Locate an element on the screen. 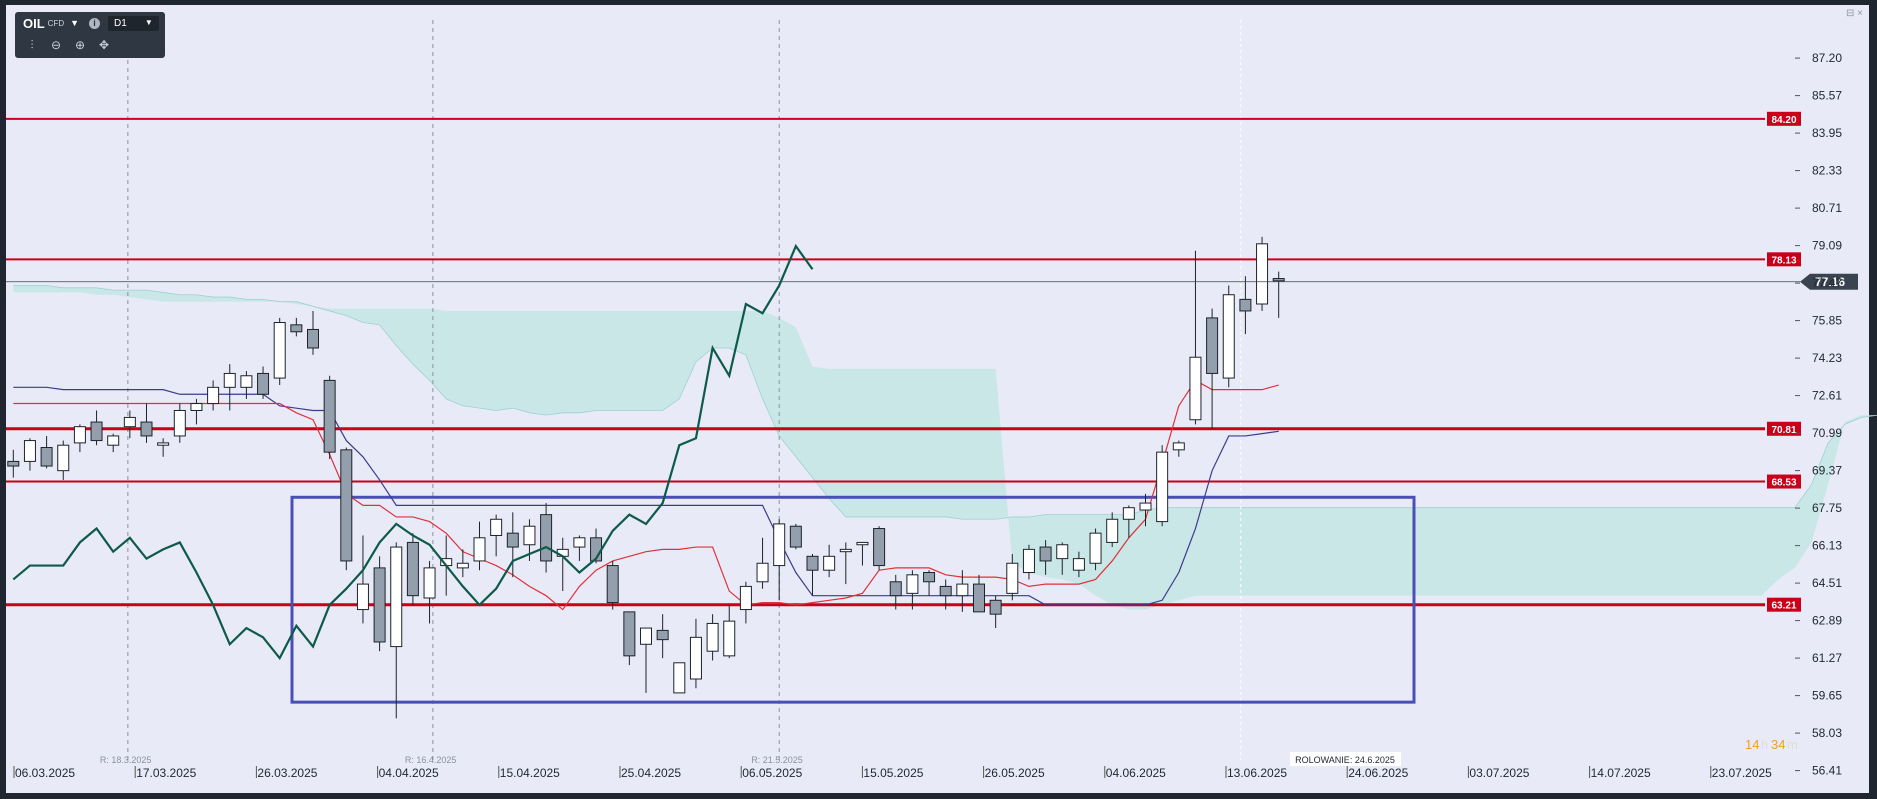 This screenshot has height=799, width=1877. x-tick-label: 06.05.2025 is located at coordinates (772, 773).